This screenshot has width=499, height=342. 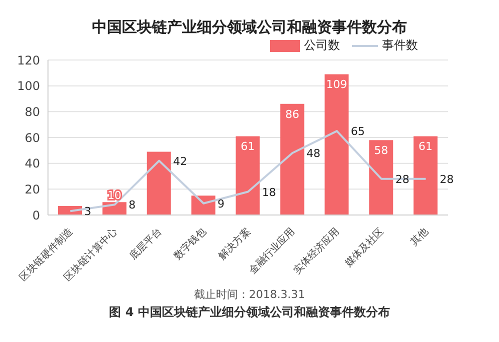 I want to click on y-tick-label: 80, so click(x=32, y=111).